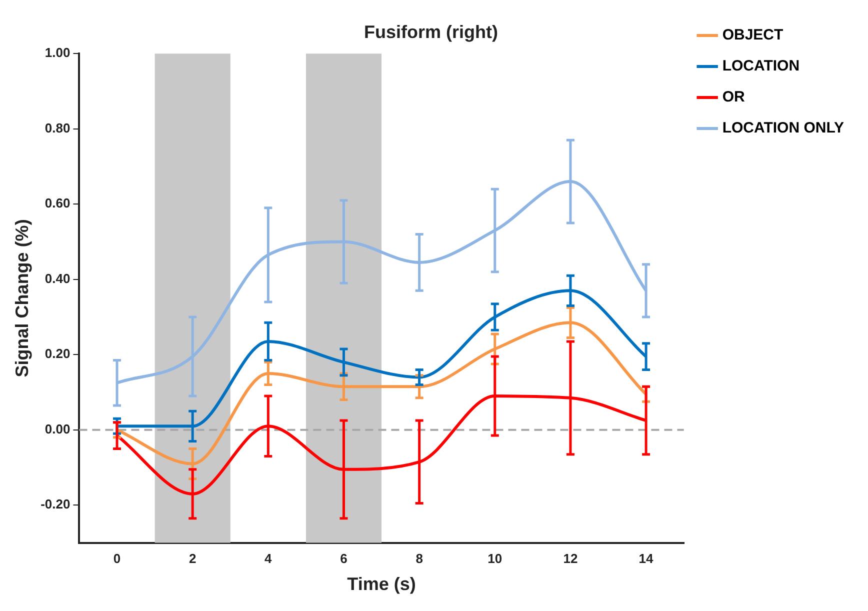  Describe the element at coordinates (57, 52) in the screenshot. I see `y-tick-label: 1.00` at that location.